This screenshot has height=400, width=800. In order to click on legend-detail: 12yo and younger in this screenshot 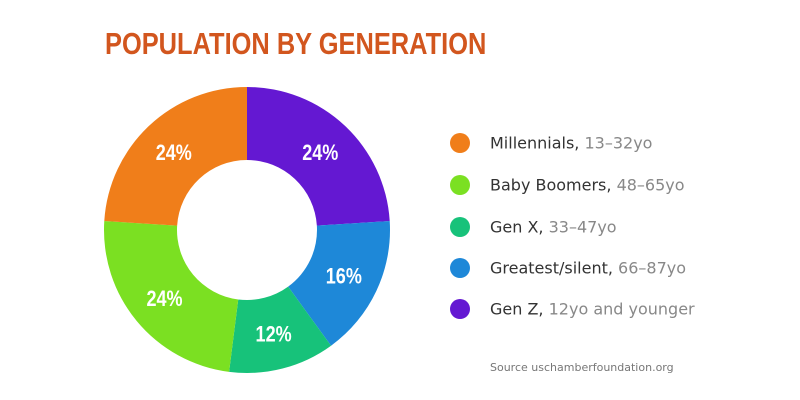, I will do `click(621, 309)`.